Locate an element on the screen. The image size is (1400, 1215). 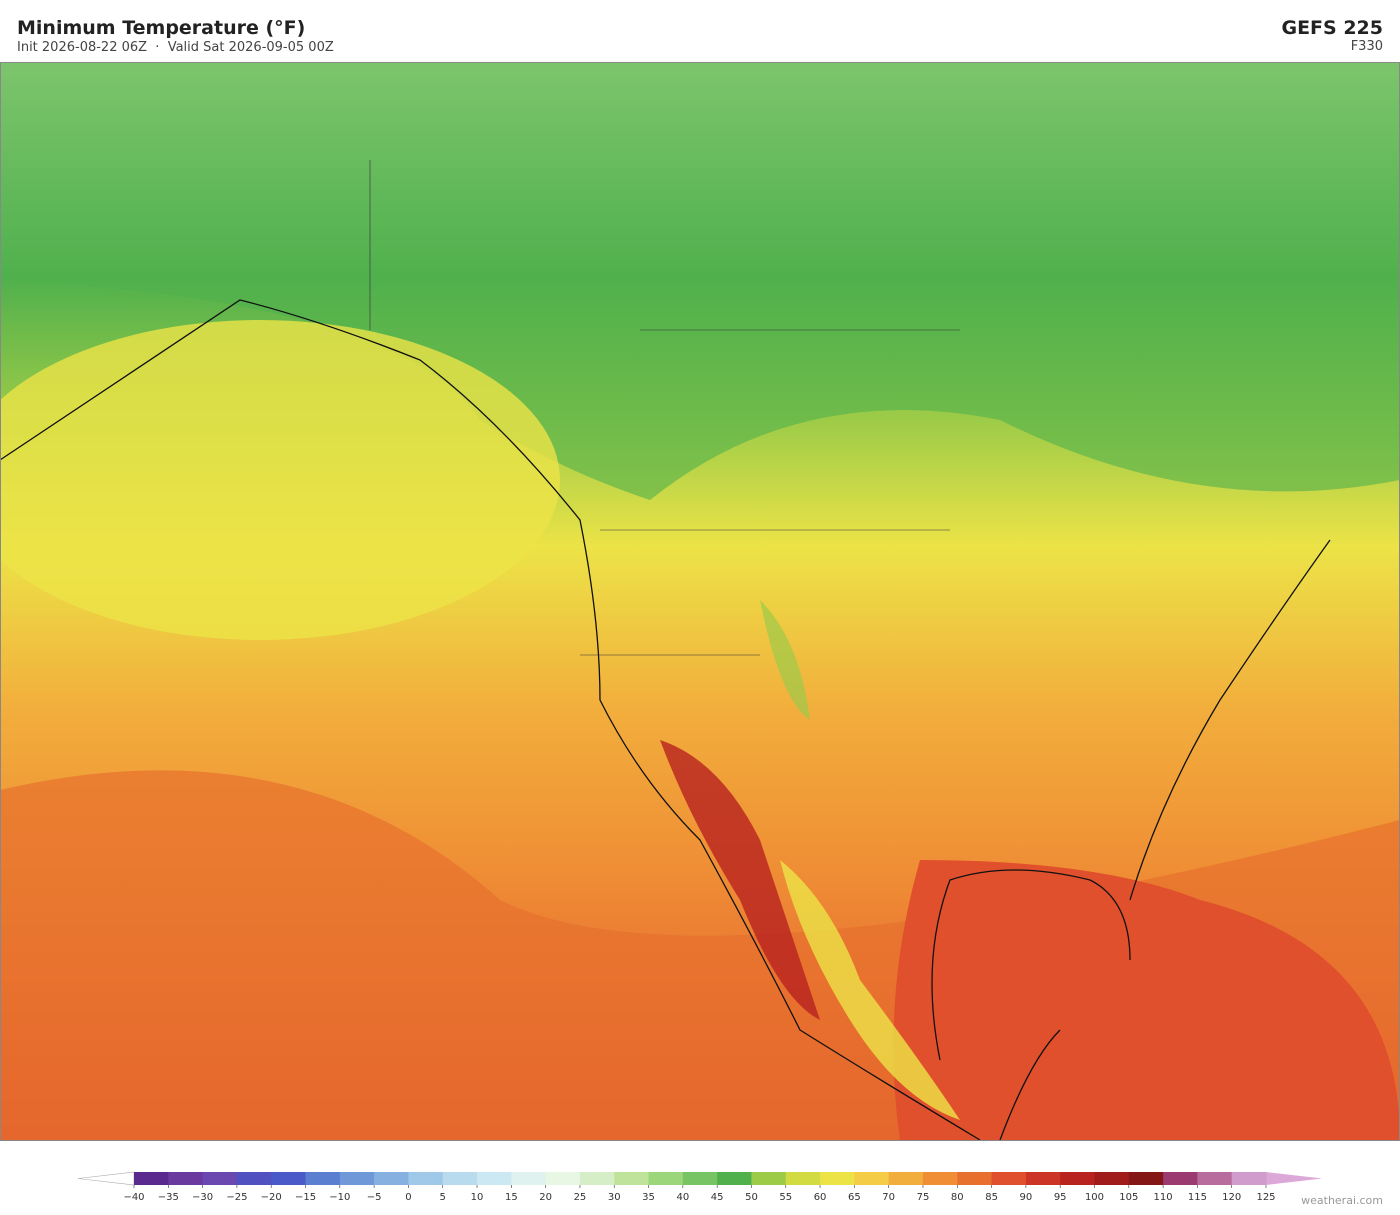
colorbar-over is located at coordinates (1294, 1178).